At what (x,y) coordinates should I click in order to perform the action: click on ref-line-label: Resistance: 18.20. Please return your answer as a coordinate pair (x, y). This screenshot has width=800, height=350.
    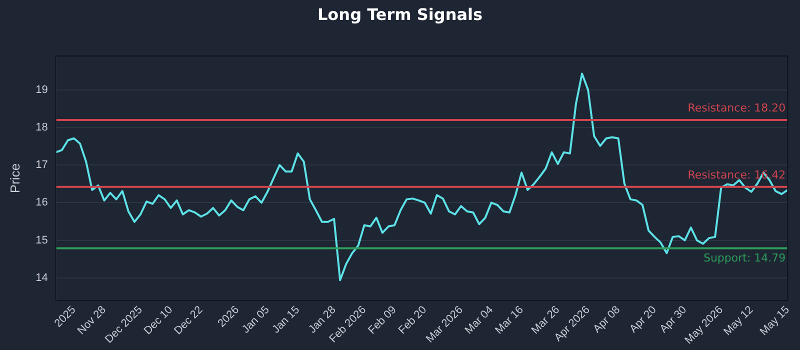
    Looking at the image, I should click on (737, 107).